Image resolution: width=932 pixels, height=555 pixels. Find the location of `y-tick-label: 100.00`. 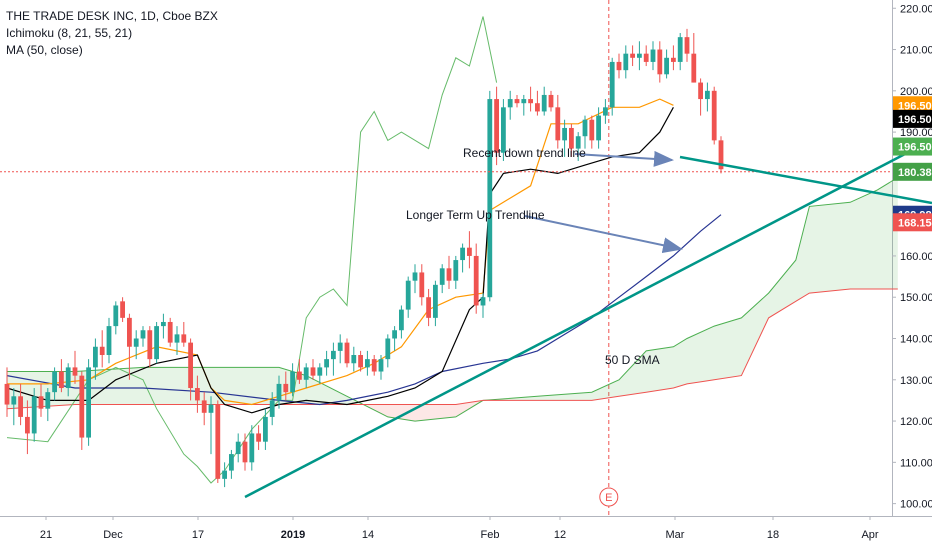

y-tick-label: 100.00 is located at coordinates (916, 505).